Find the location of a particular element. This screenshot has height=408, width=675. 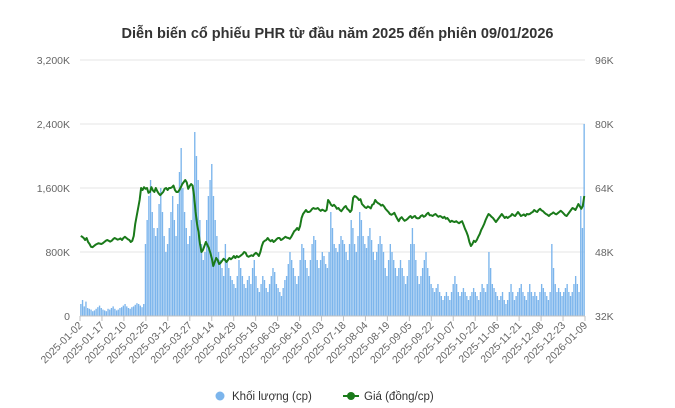

legend-item-price: Giá (đồng/cp) is located at coordinates (388, 397).